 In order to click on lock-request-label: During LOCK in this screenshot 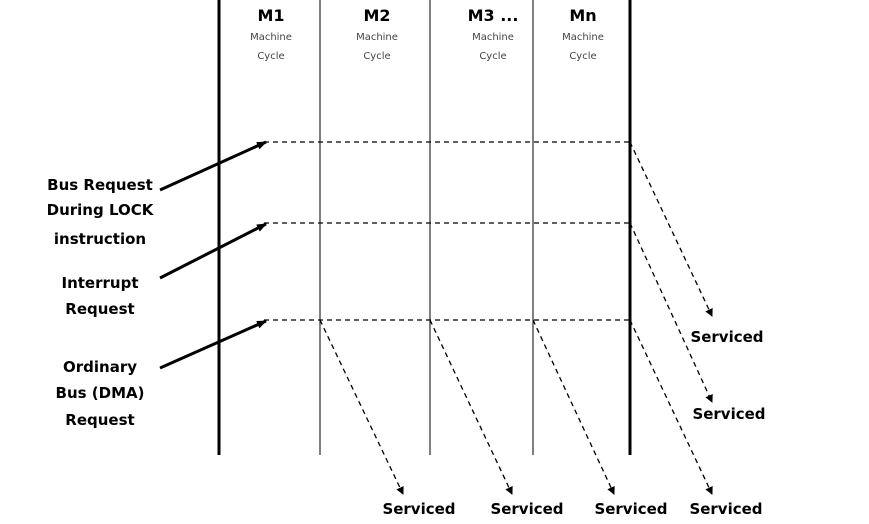, I will do `click(101, 210)`.